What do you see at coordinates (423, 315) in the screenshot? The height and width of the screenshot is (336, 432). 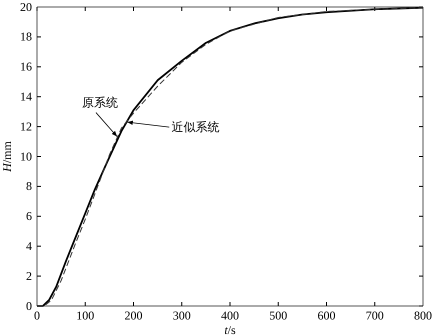 I see `x-tick-label: 800` at bounding box center [423, 315].